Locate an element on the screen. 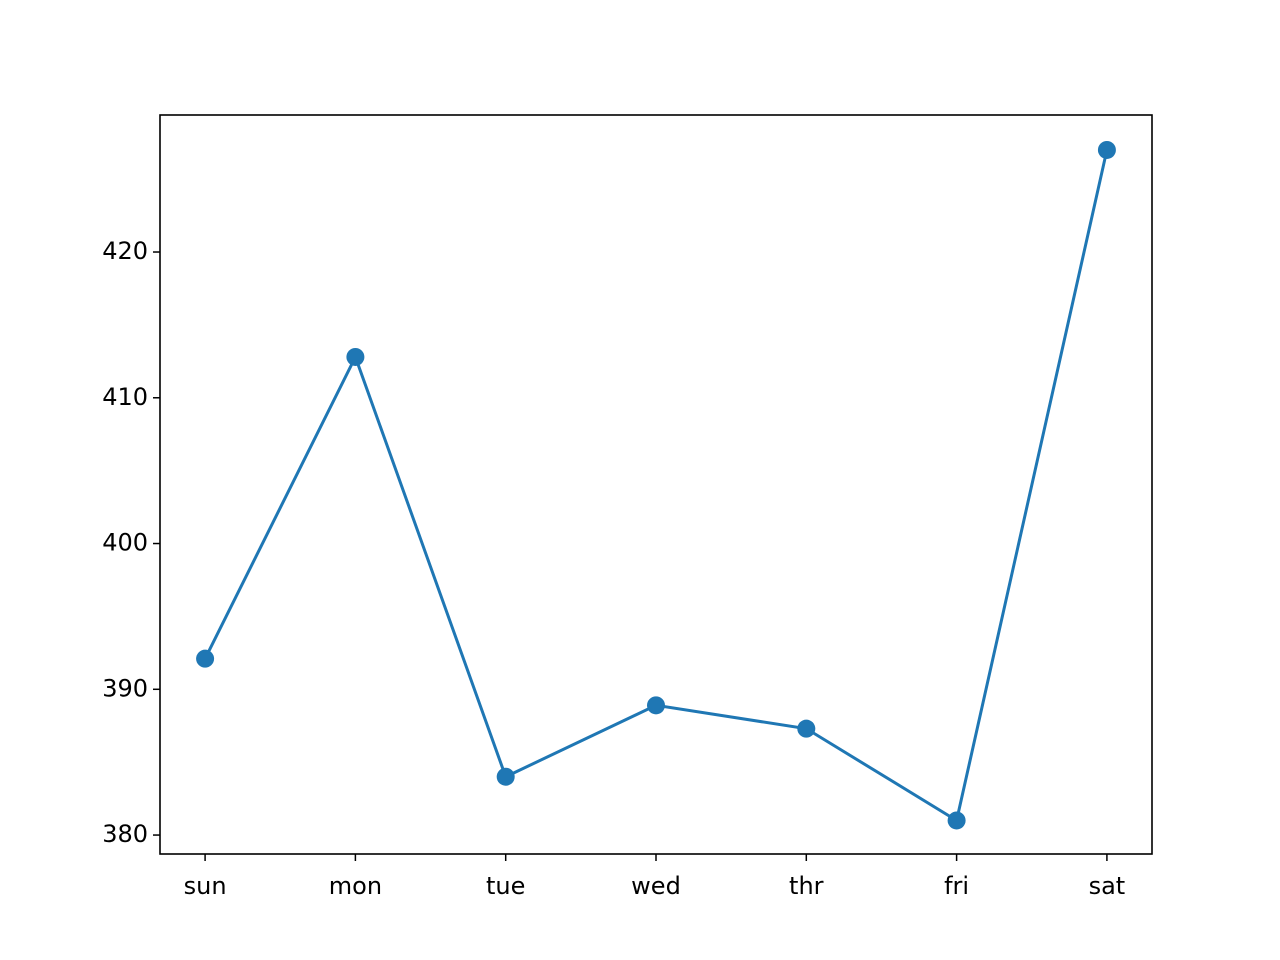 Image resolution: width=1280 pixels, height=960 pixels. x-tick-label: sat is located at coordinates (1107, 886).